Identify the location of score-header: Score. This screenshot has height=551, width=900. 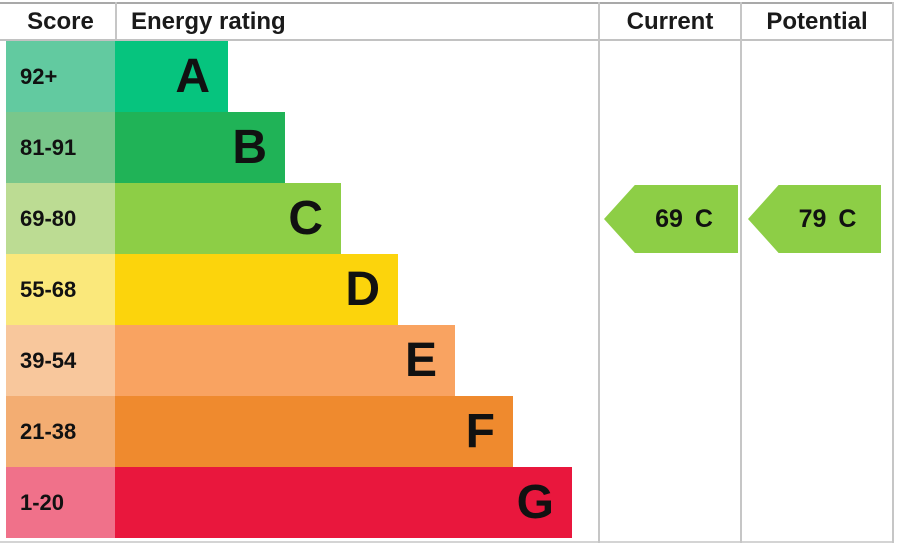
(60, 21).